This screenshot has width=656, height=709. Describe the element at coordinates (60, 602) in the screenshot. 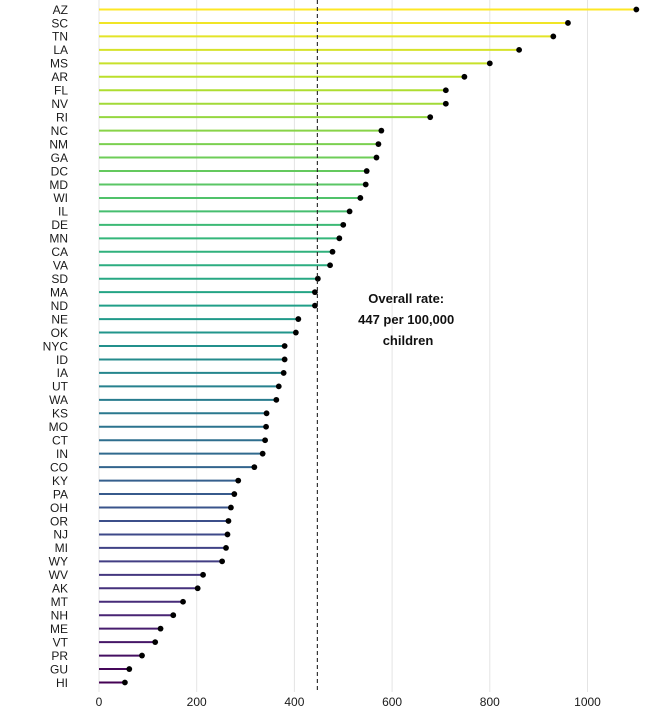

I see `category-label-MT: MT` at that location.